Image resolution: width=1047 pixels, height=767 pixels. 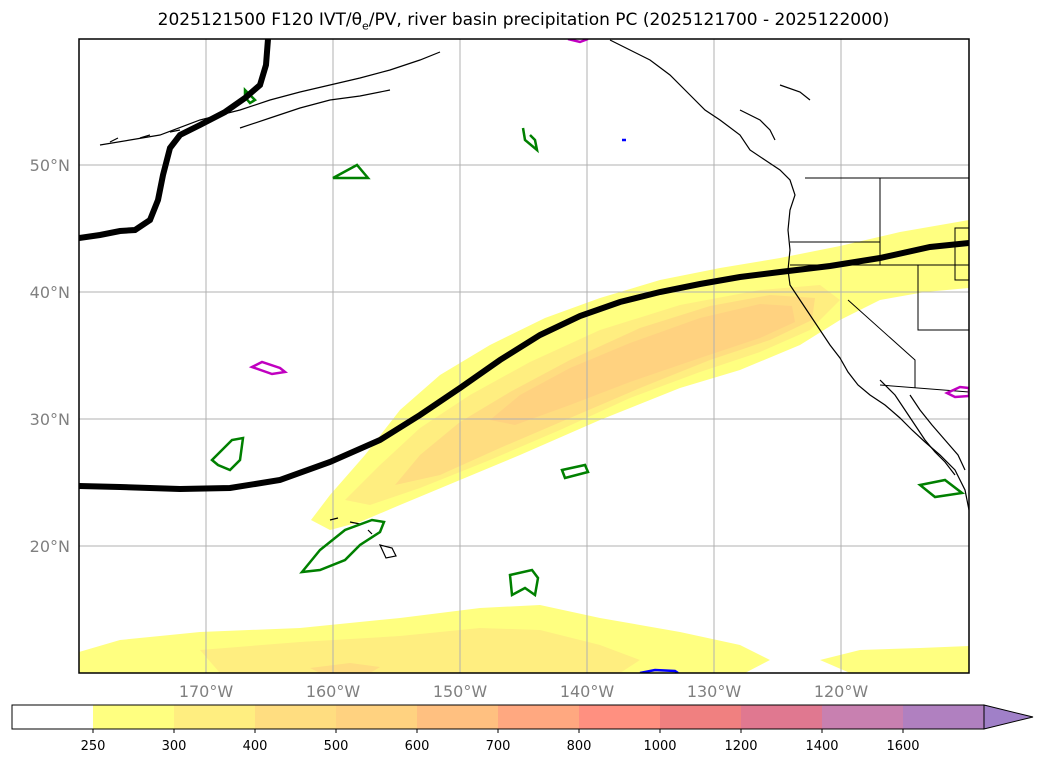 What do you see at coordinates (50, 419) in the screenshot?
I see `lat-label-30n: 30°N` at bounding box center [50, 419].